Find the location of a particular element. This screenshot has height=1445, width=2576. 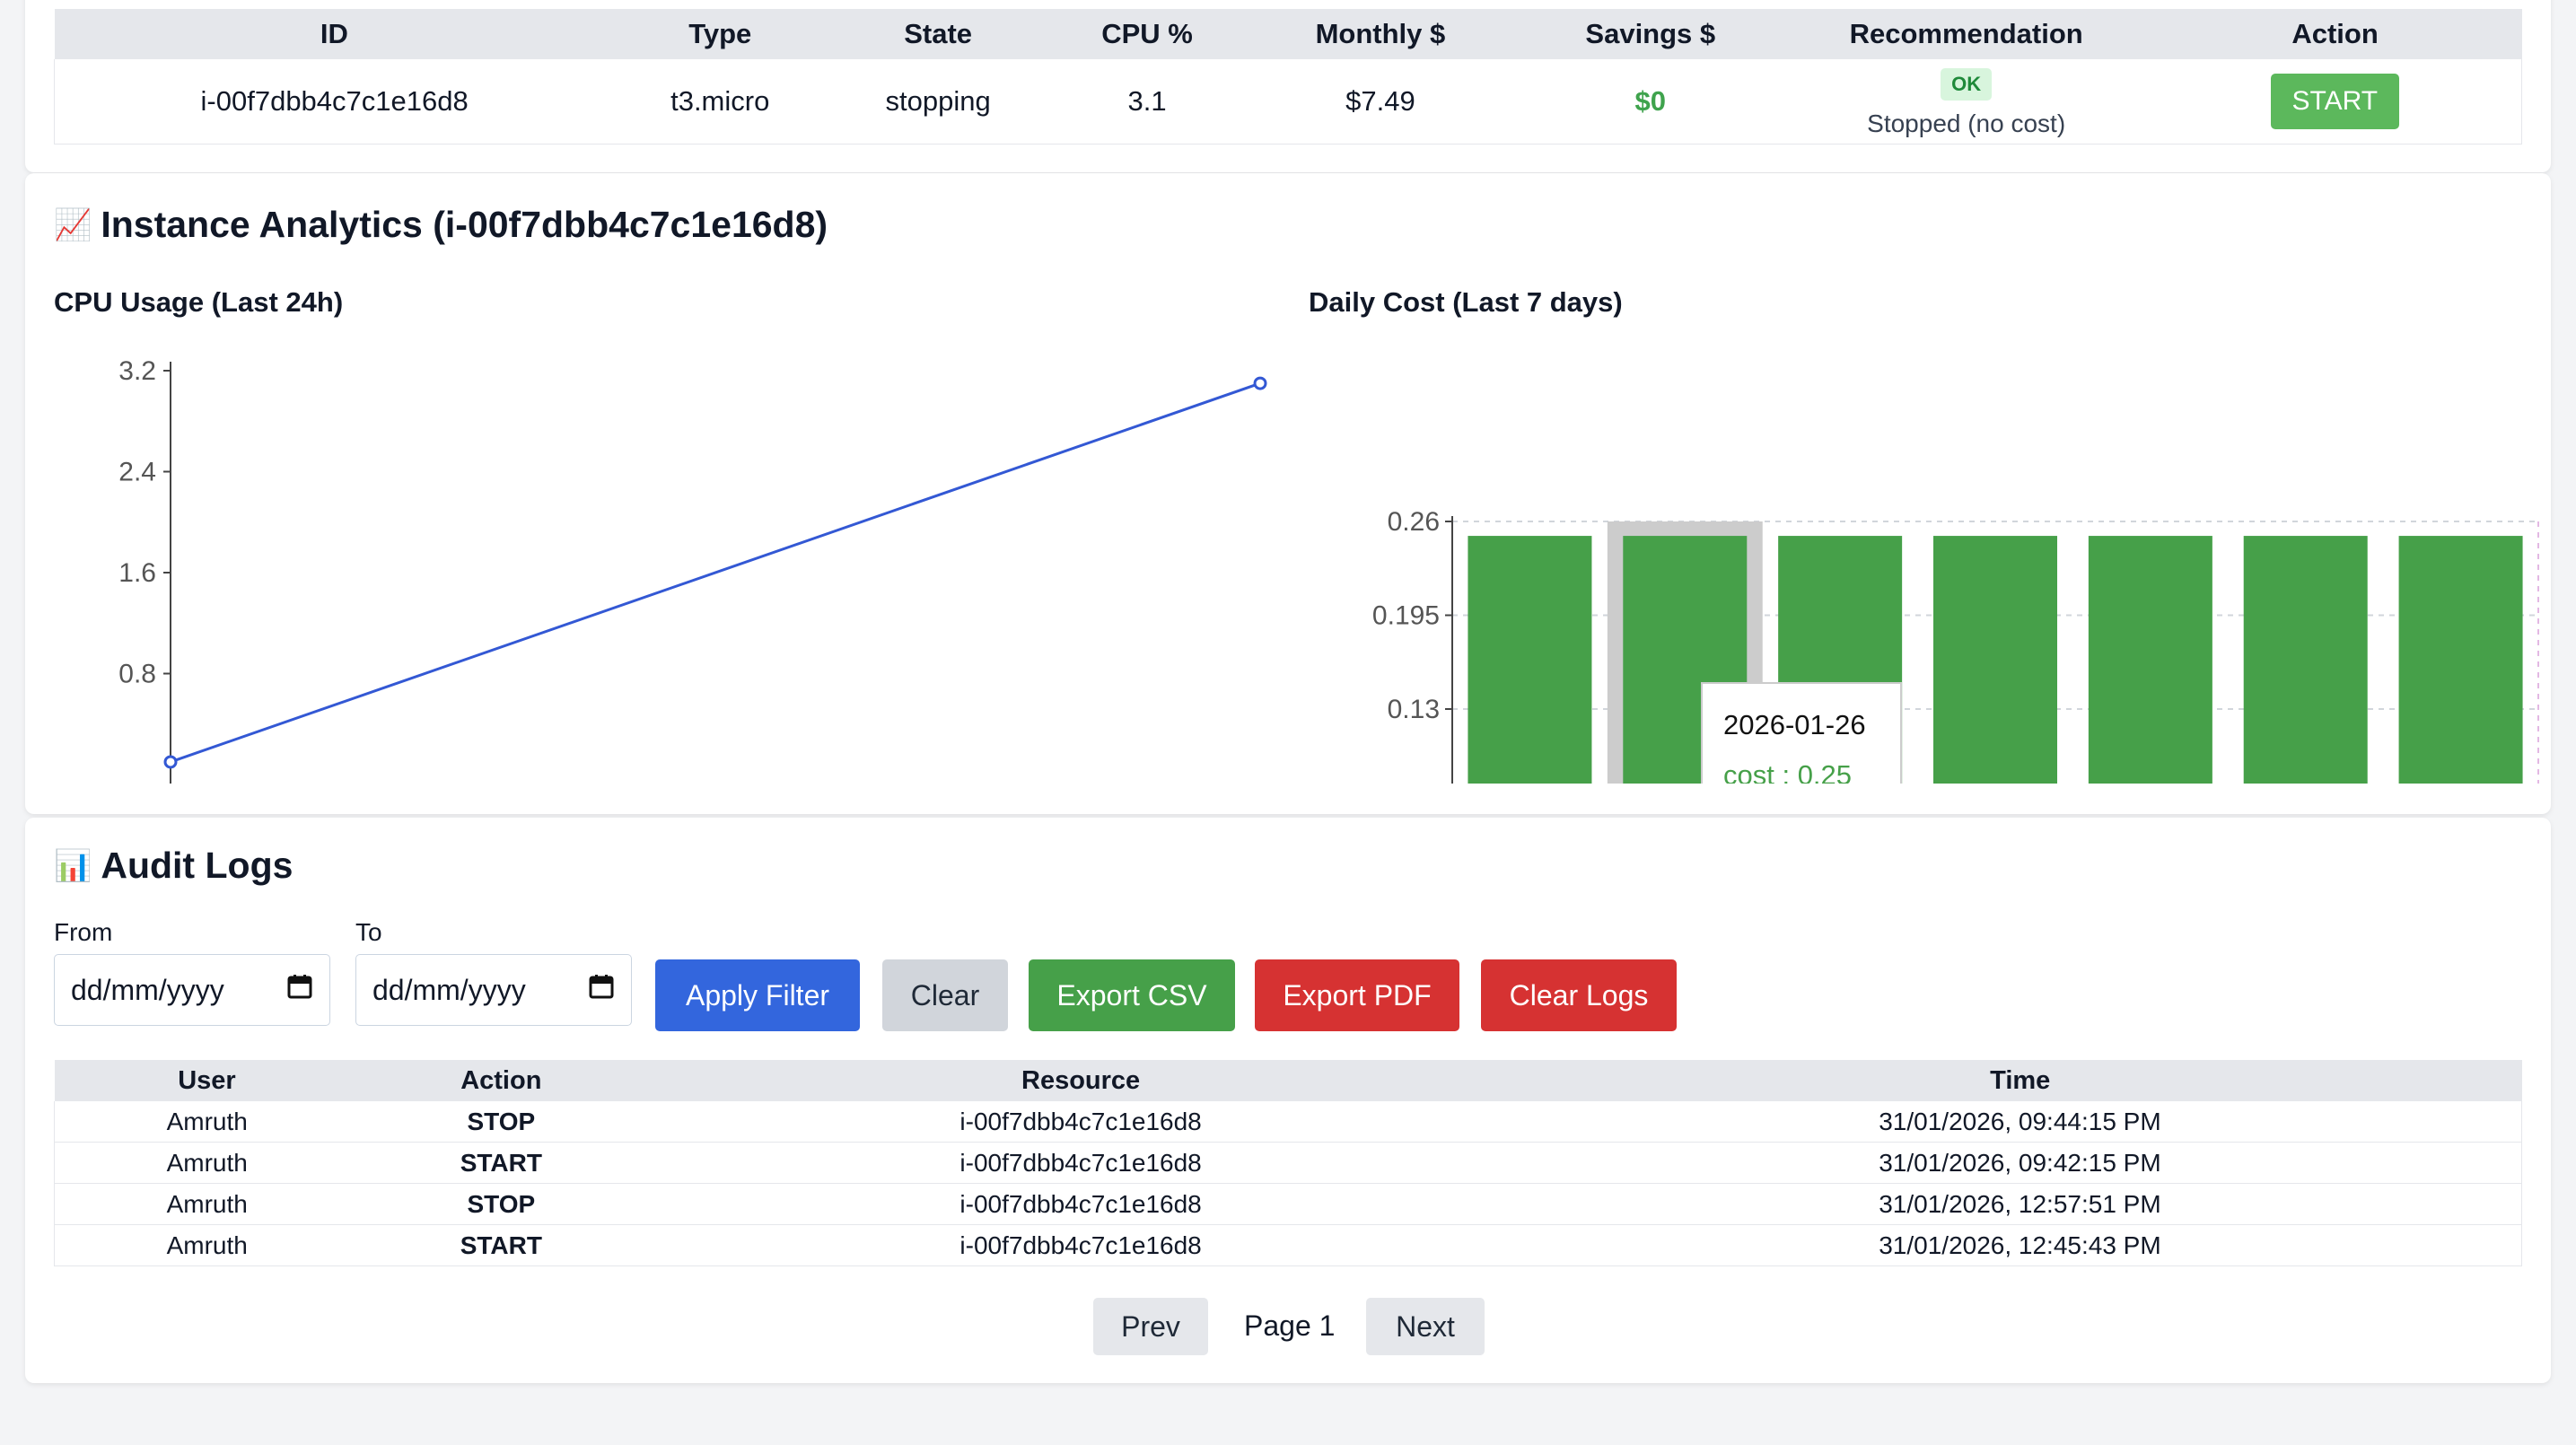

clear-logs-button: Clear Logs is located at coordinates (1579, 995).